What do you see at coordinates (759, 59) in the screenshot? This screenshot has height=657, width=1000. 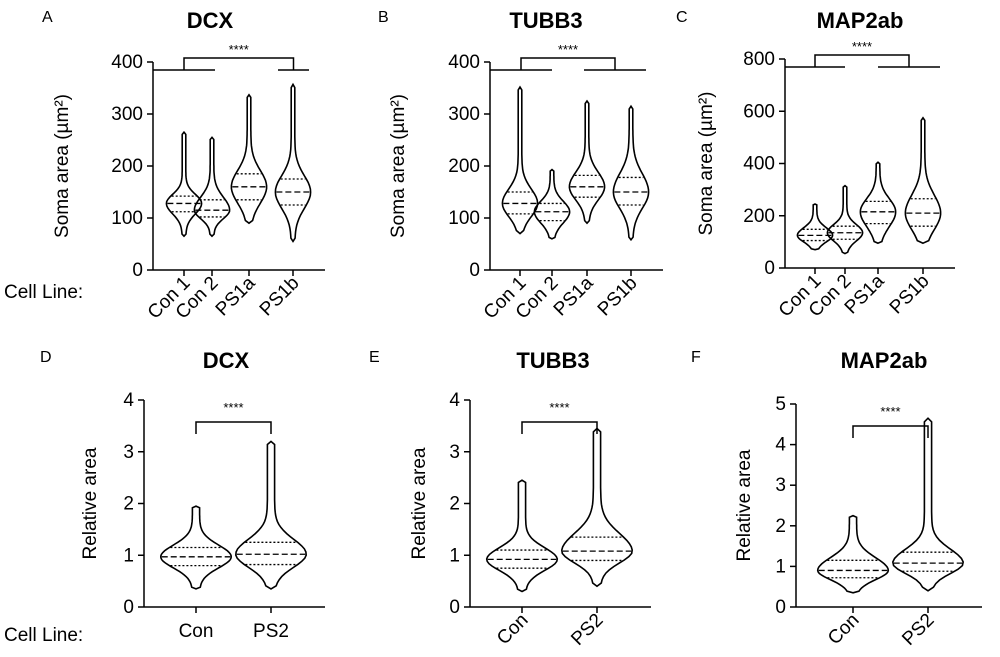 I see `y-tick-label: 800` at bounding box center [759, 59].